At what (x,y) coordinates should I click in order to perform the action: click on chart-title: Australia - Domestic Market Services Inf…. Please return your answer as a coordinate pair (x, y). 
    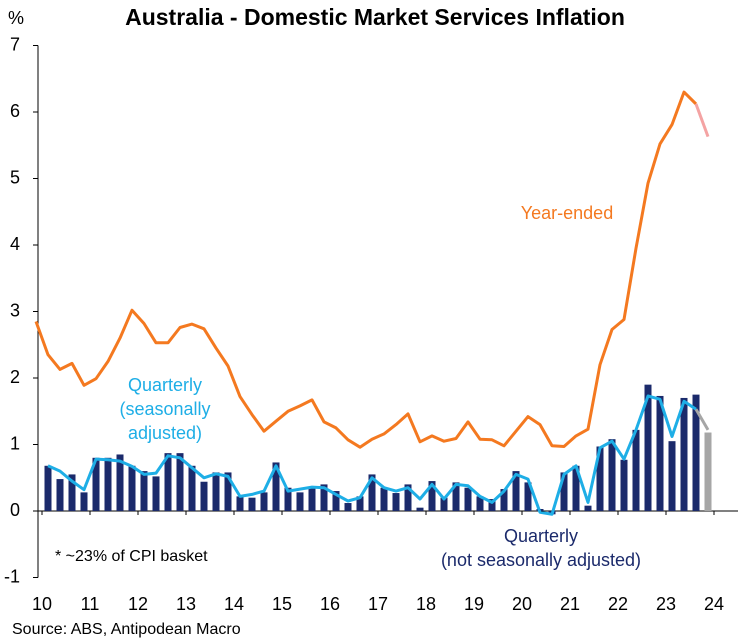
    Looking at the image, I should click on (375, 17).